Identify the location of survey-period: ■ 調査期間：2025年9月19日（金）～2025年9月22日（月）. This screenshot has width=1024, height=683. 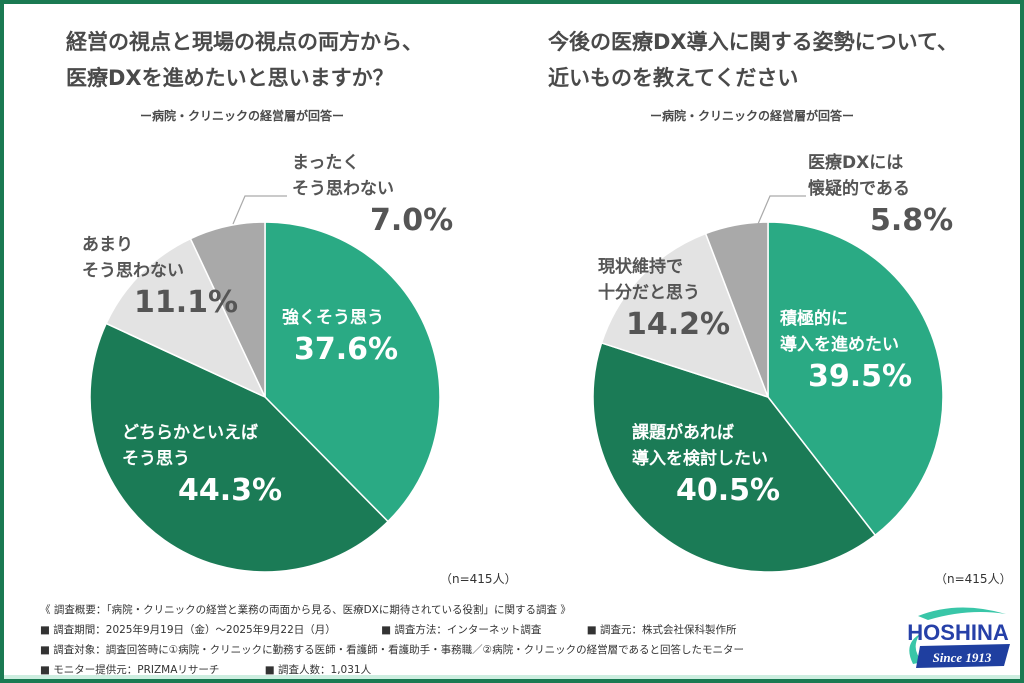
(188, 630).